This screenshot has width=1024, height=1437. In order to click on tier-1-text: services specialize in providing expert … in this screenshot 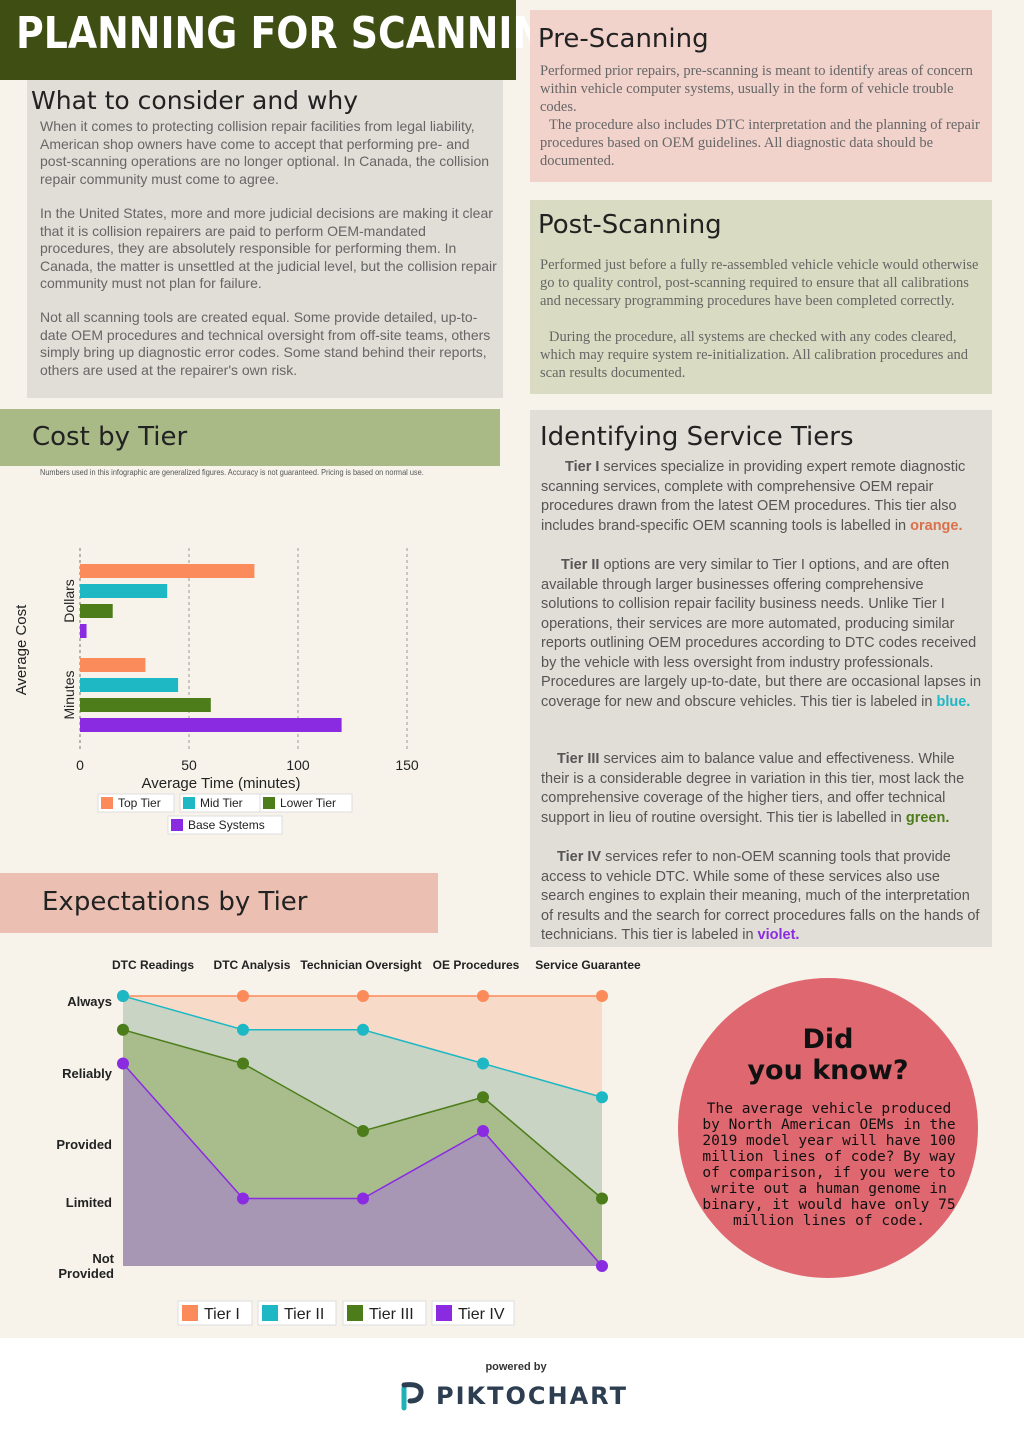, I will do `click(753, 496)`.